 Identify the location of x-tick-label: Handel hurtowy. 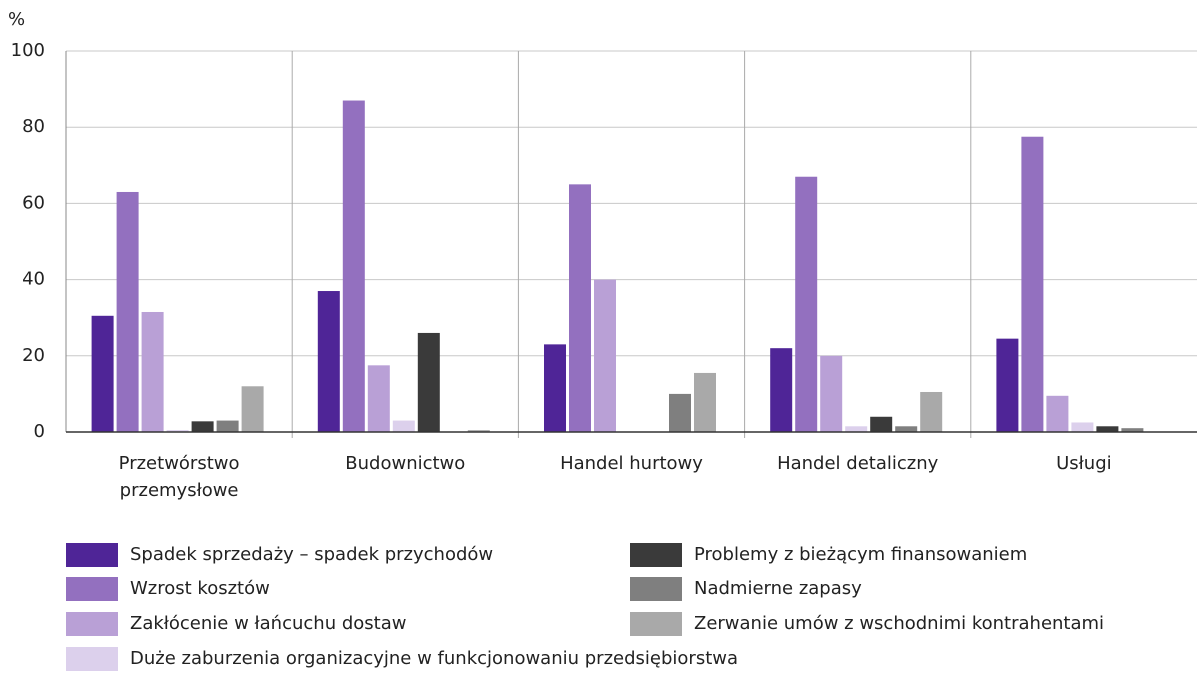
(631, 463).